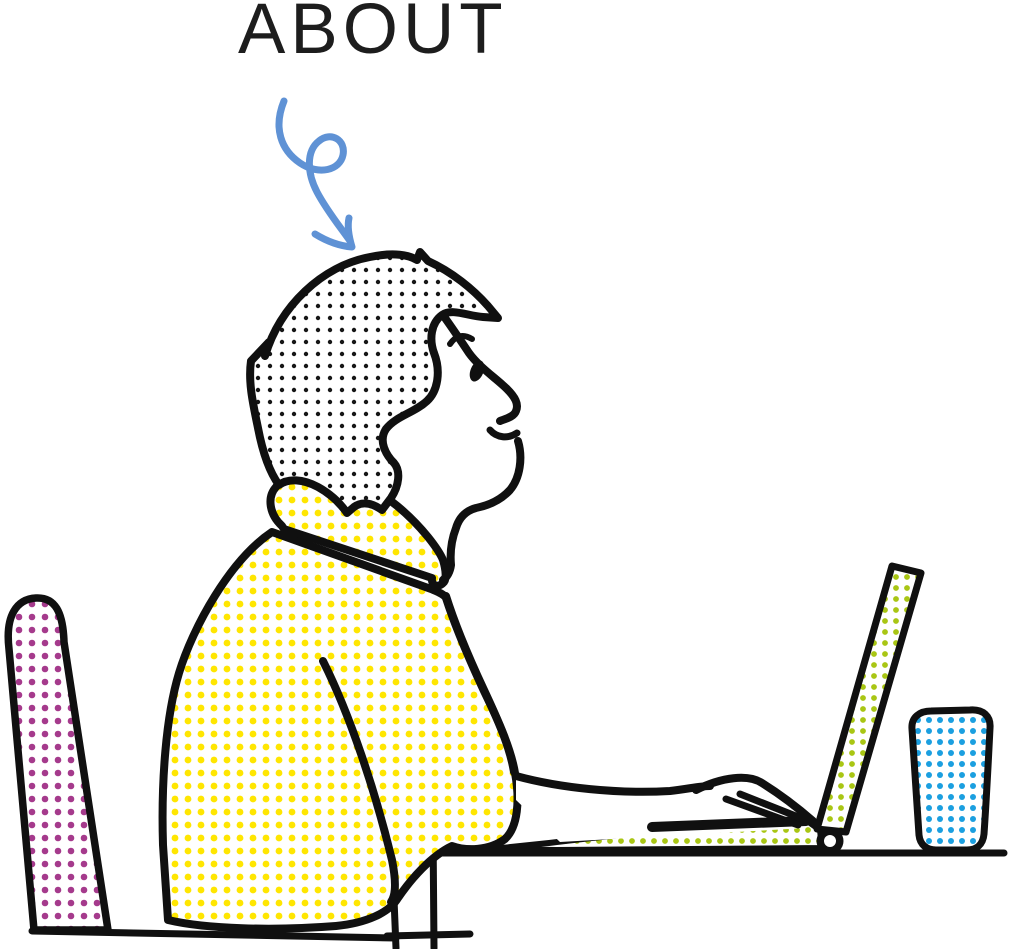 The image size is (1011, 949). I want to click on hand-outline, so click(754, 799).